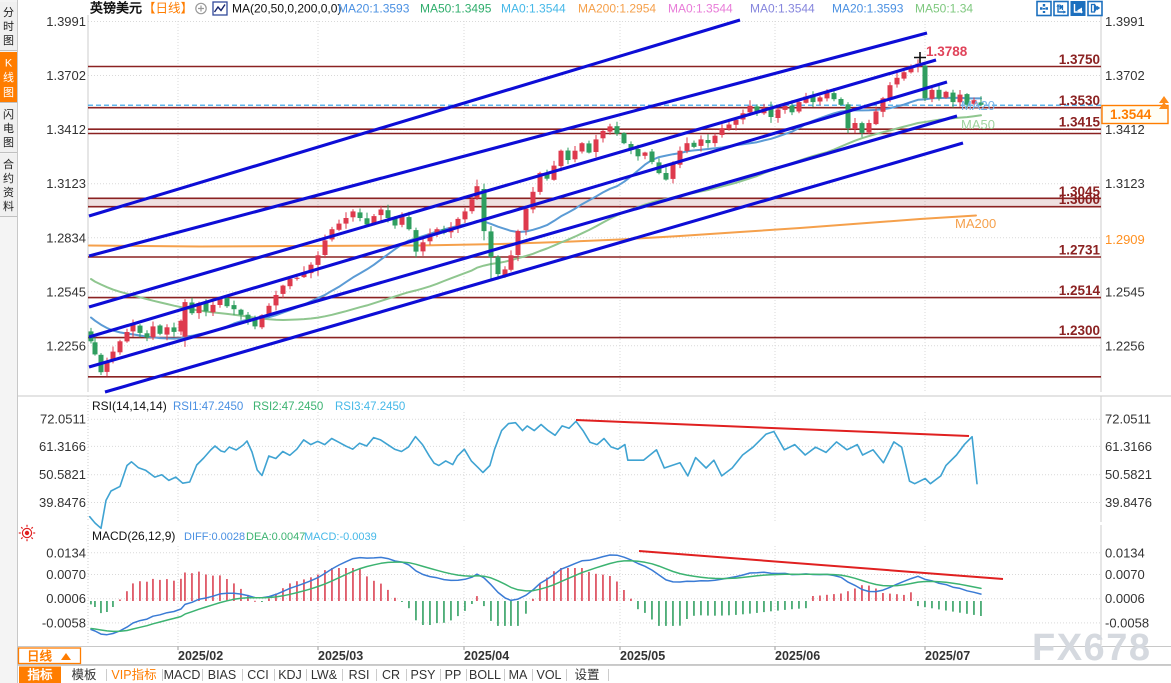  Describe the element at coordinates (168, 9) in the screenshot. I see `svg-text: 【日线】` at that location.